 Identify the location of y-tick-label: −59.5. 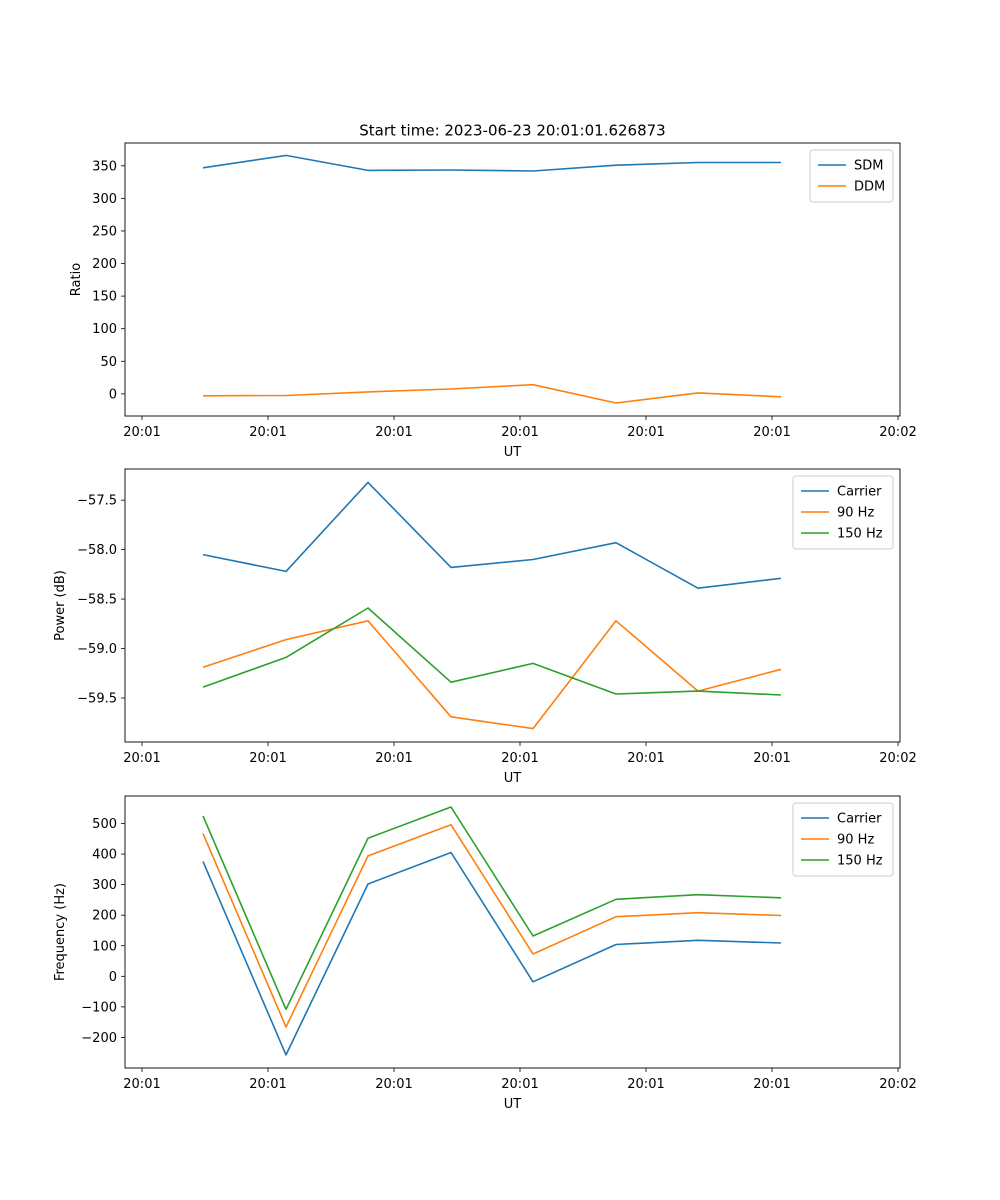
(97, 698).